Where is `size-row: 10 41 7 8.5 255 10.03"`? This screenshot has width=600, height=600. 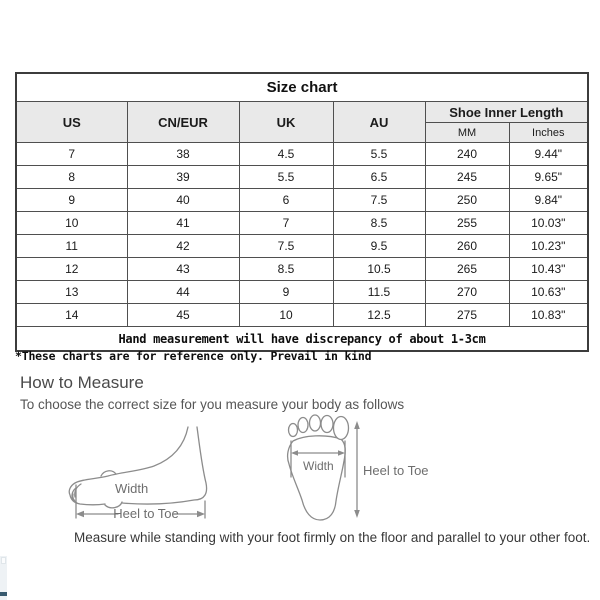 size-row: 10 41 7 8.5 255 10.03" is located at coordinates (302, 223).